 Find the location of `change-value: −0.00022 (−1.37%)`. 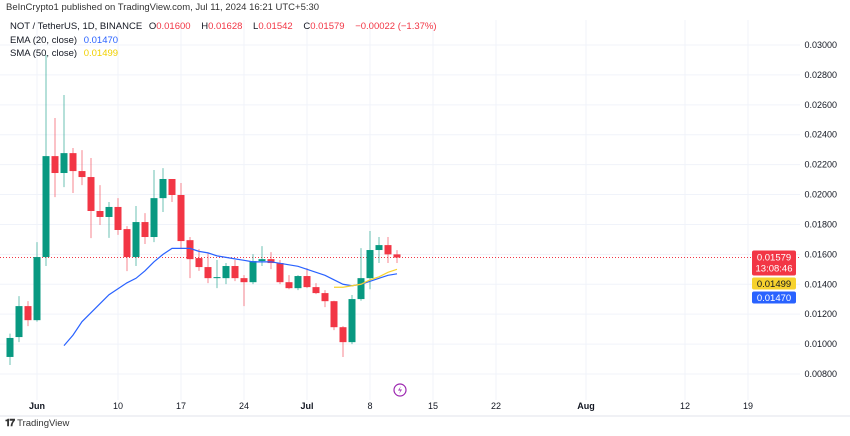

change-value: −0.00022 (−1.37%) is located at coordinates (396, 26).